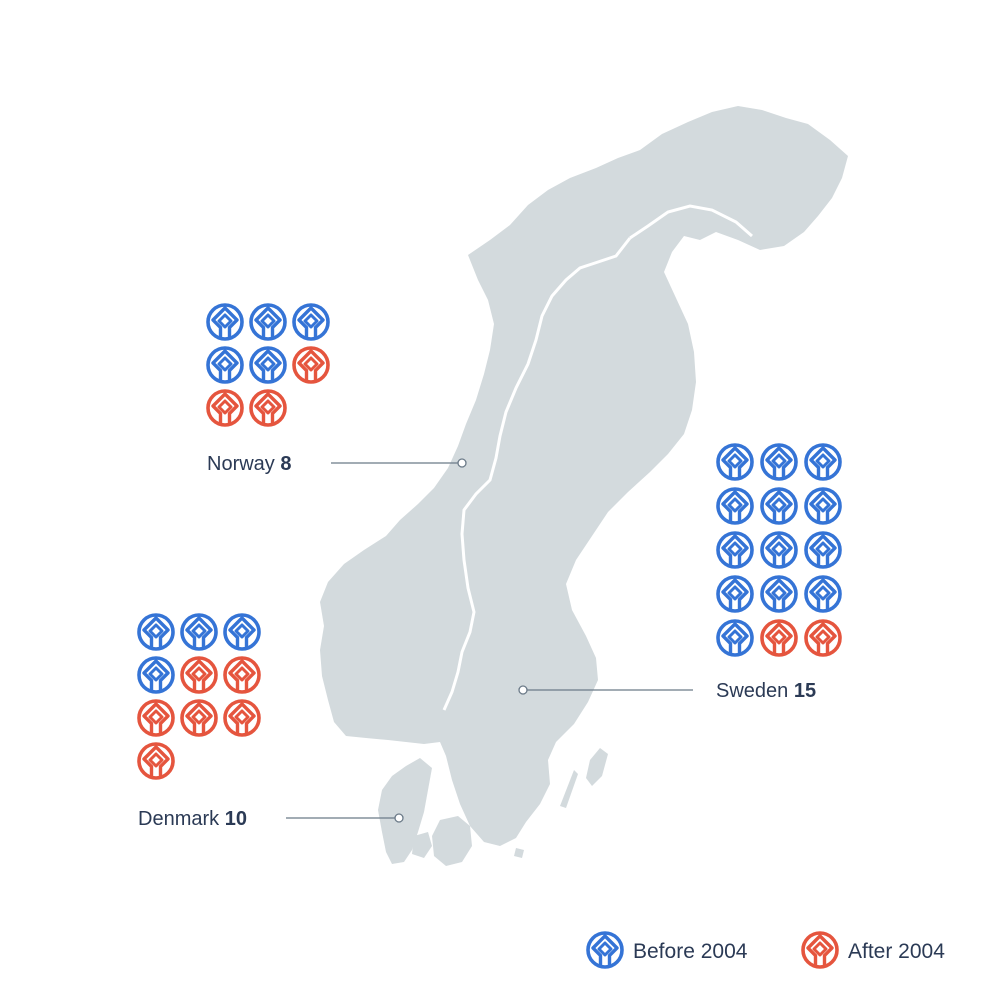  What do you see at coordinates (691, 222) in the screenshot?
I see `nordic-north-border` at bounding box center [691, 222].